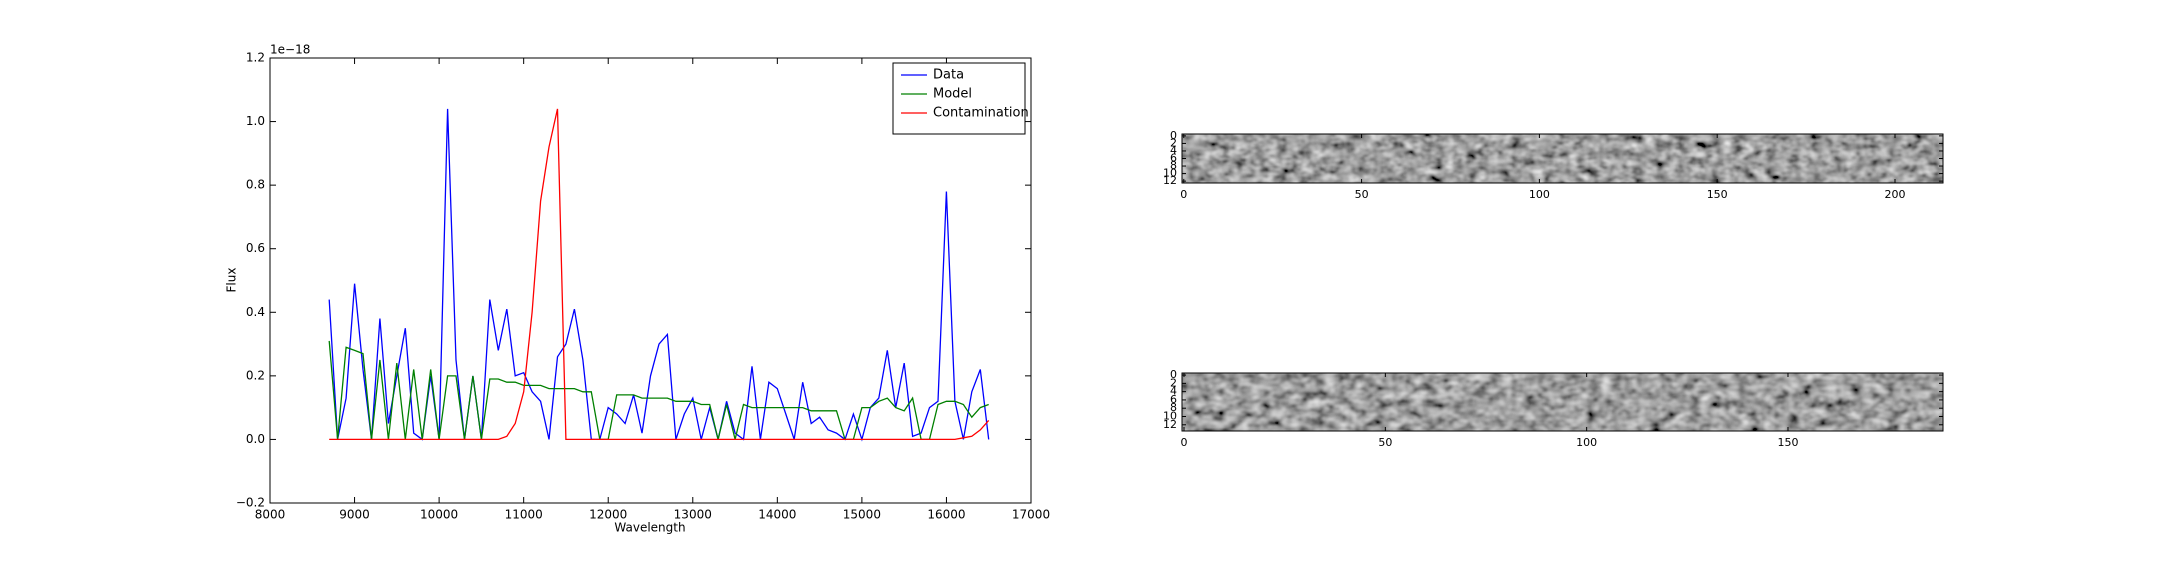 Image resolution: width=2160 pixels, height=576 pixels. Describe the element at coordinates (524, 515) in the screenshot. I see `x-tick-label: 11000` at that location.